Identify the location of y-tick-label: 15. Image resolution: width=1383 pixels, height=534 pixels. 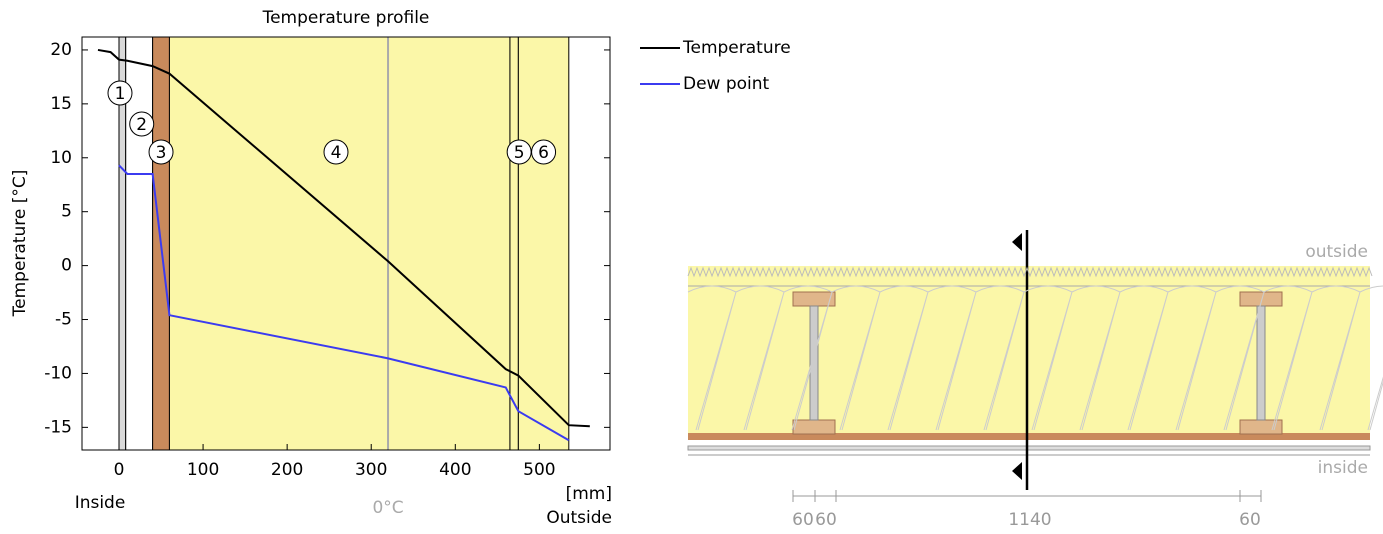
(61, 104).